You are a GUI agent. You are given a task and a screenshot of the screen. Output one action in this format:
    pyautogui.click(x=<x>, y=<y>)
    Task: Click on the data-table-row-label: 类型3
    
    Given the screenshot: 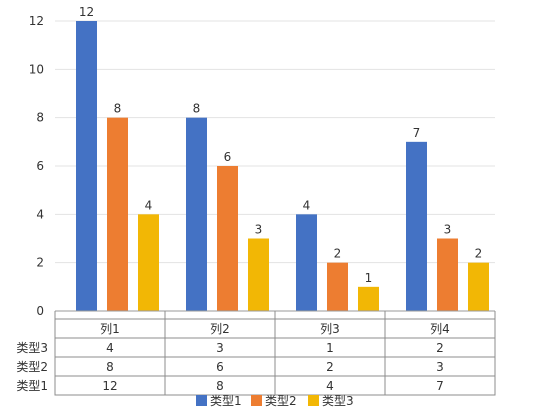 What is the action you would take?
    pyautogui.click(x=32, y=348)
    